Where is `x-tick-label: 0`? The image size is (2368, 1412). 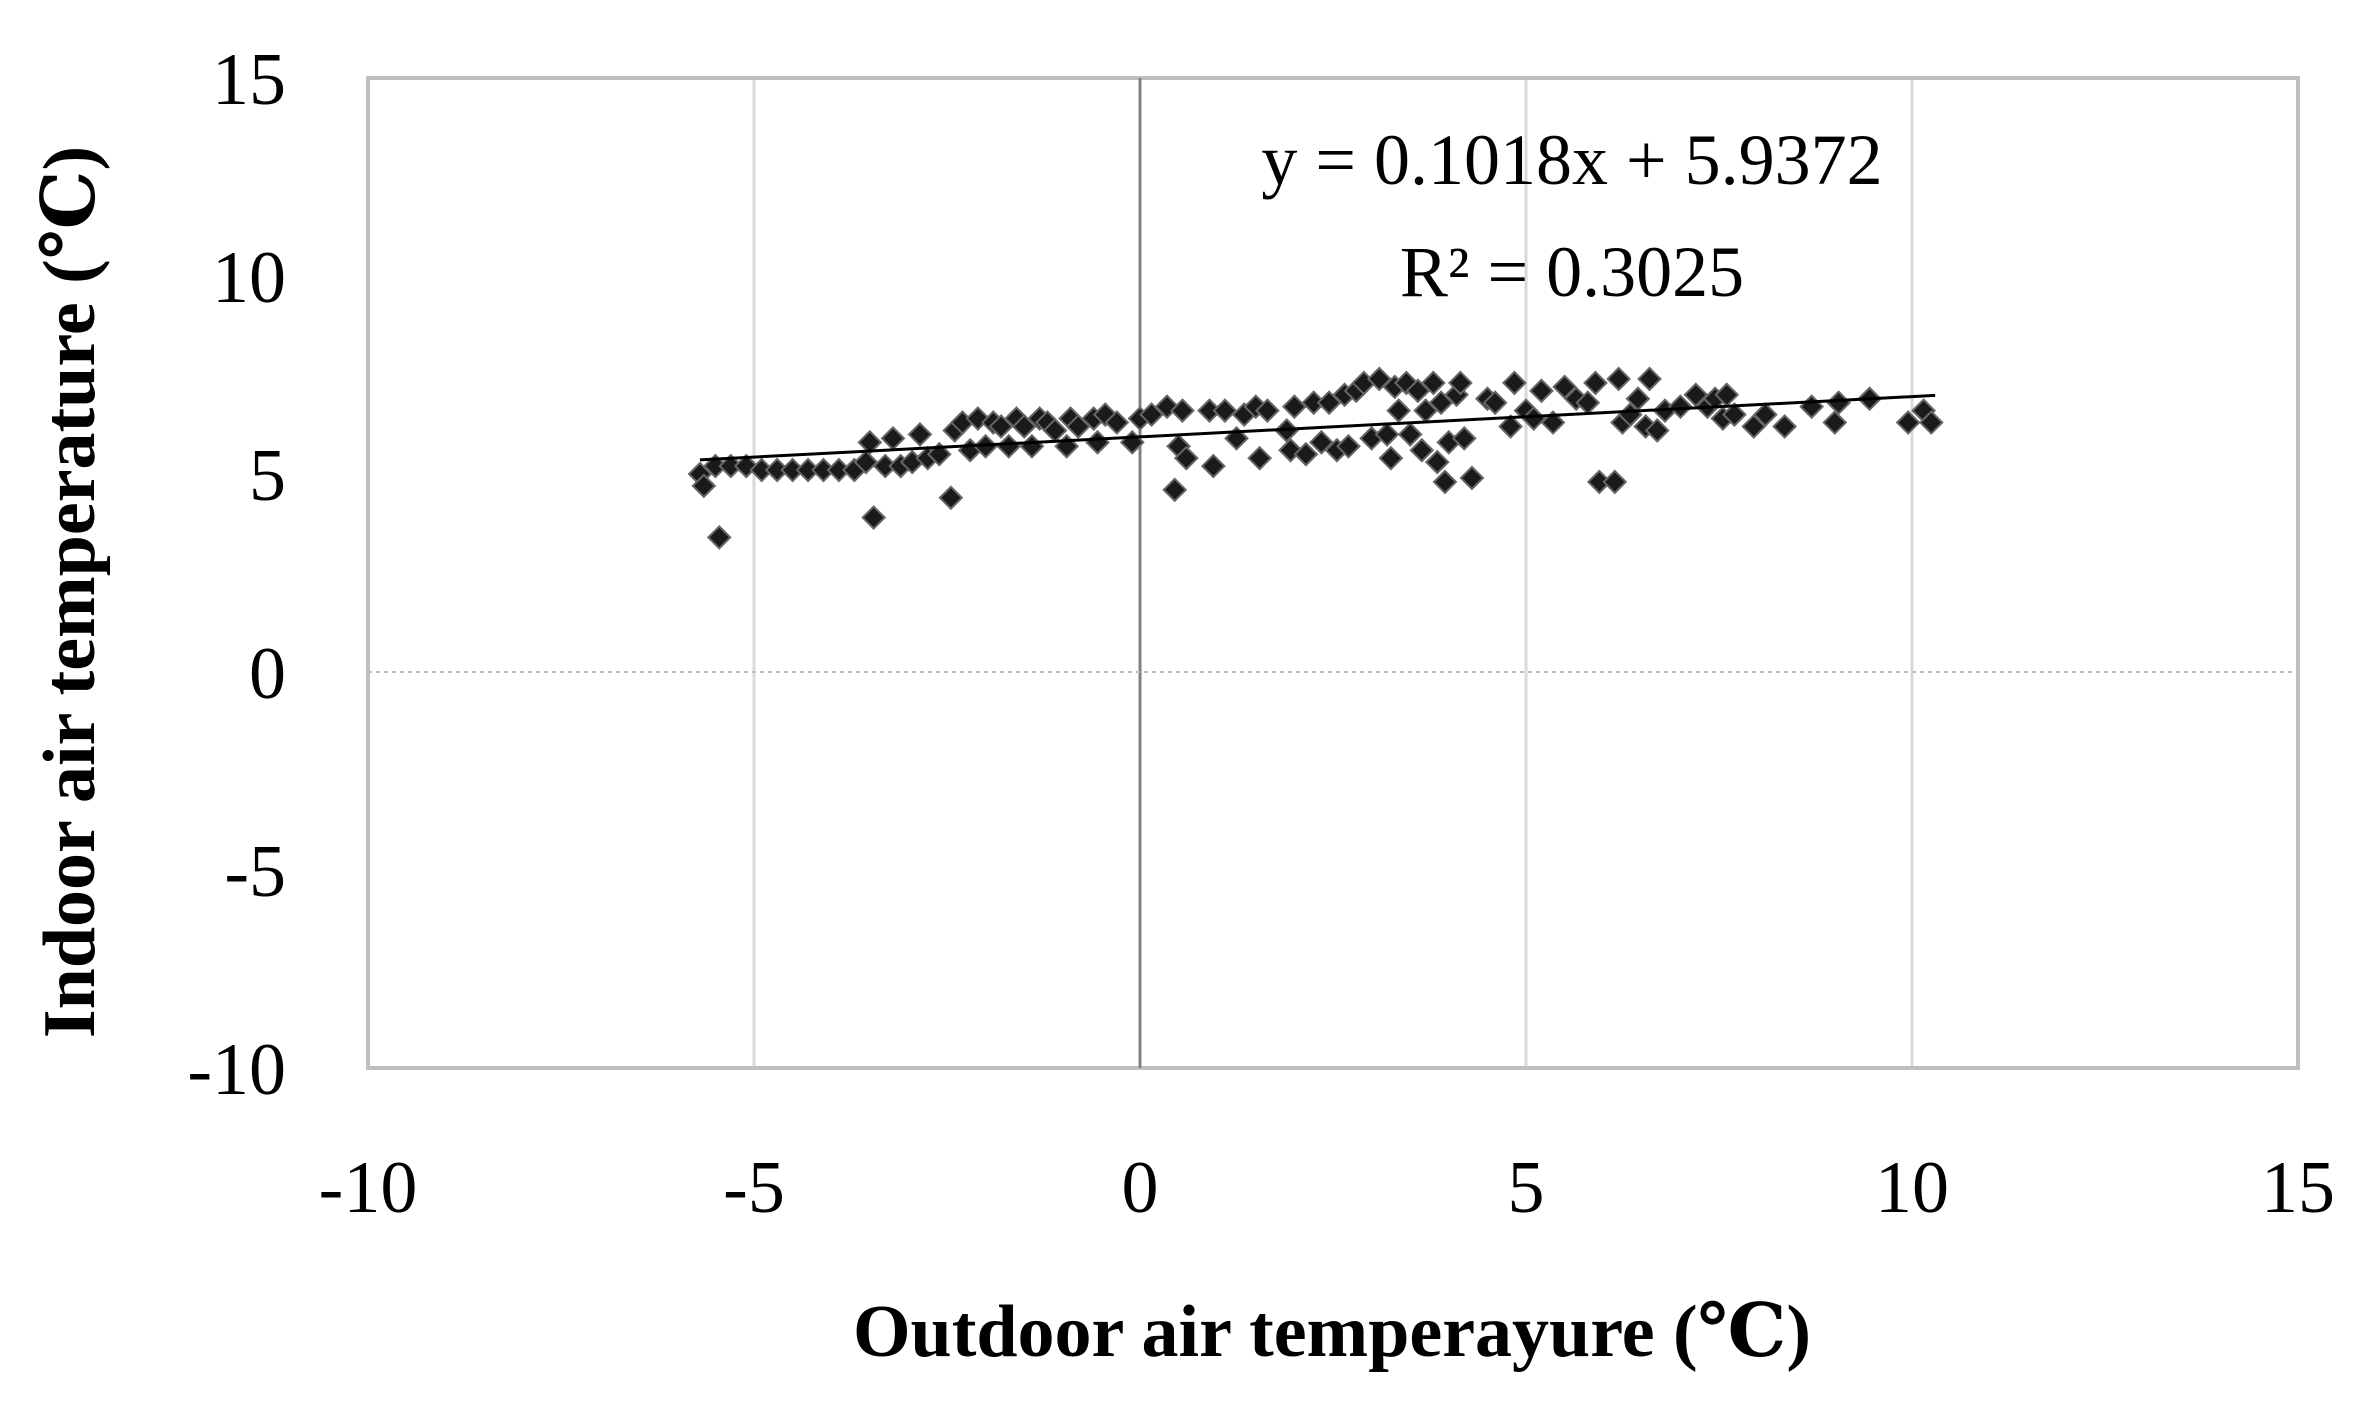
x-tick-label: 0 is located at coordinates (1140, 1188).